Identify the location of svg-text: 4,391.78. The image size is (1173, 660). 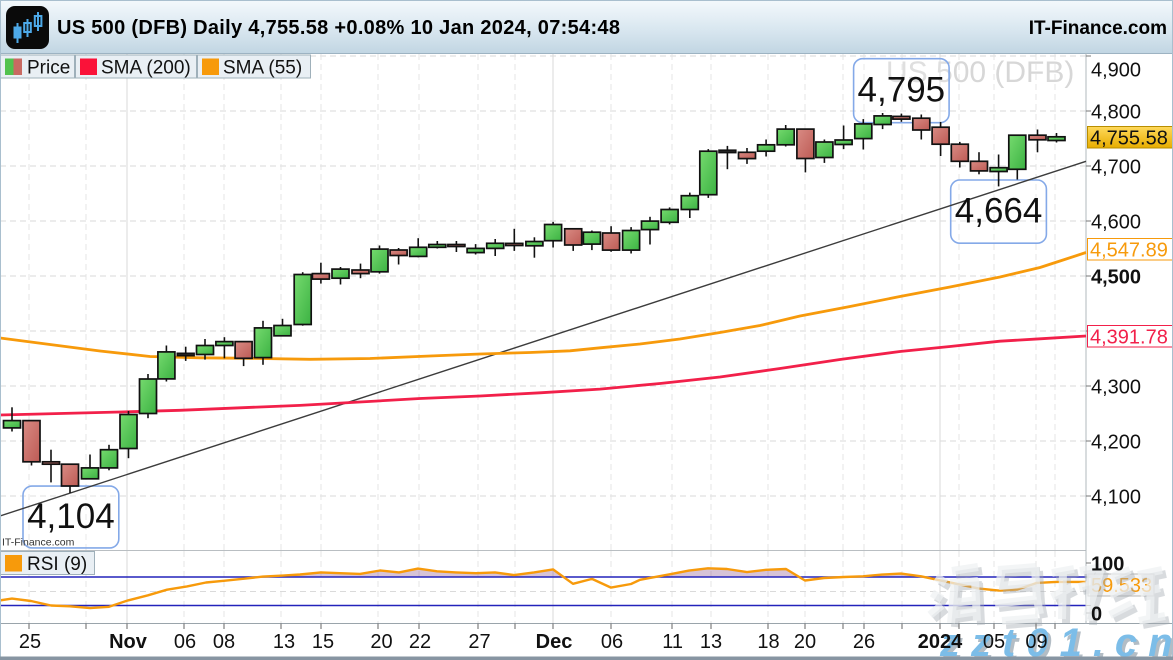
(1129, 338).